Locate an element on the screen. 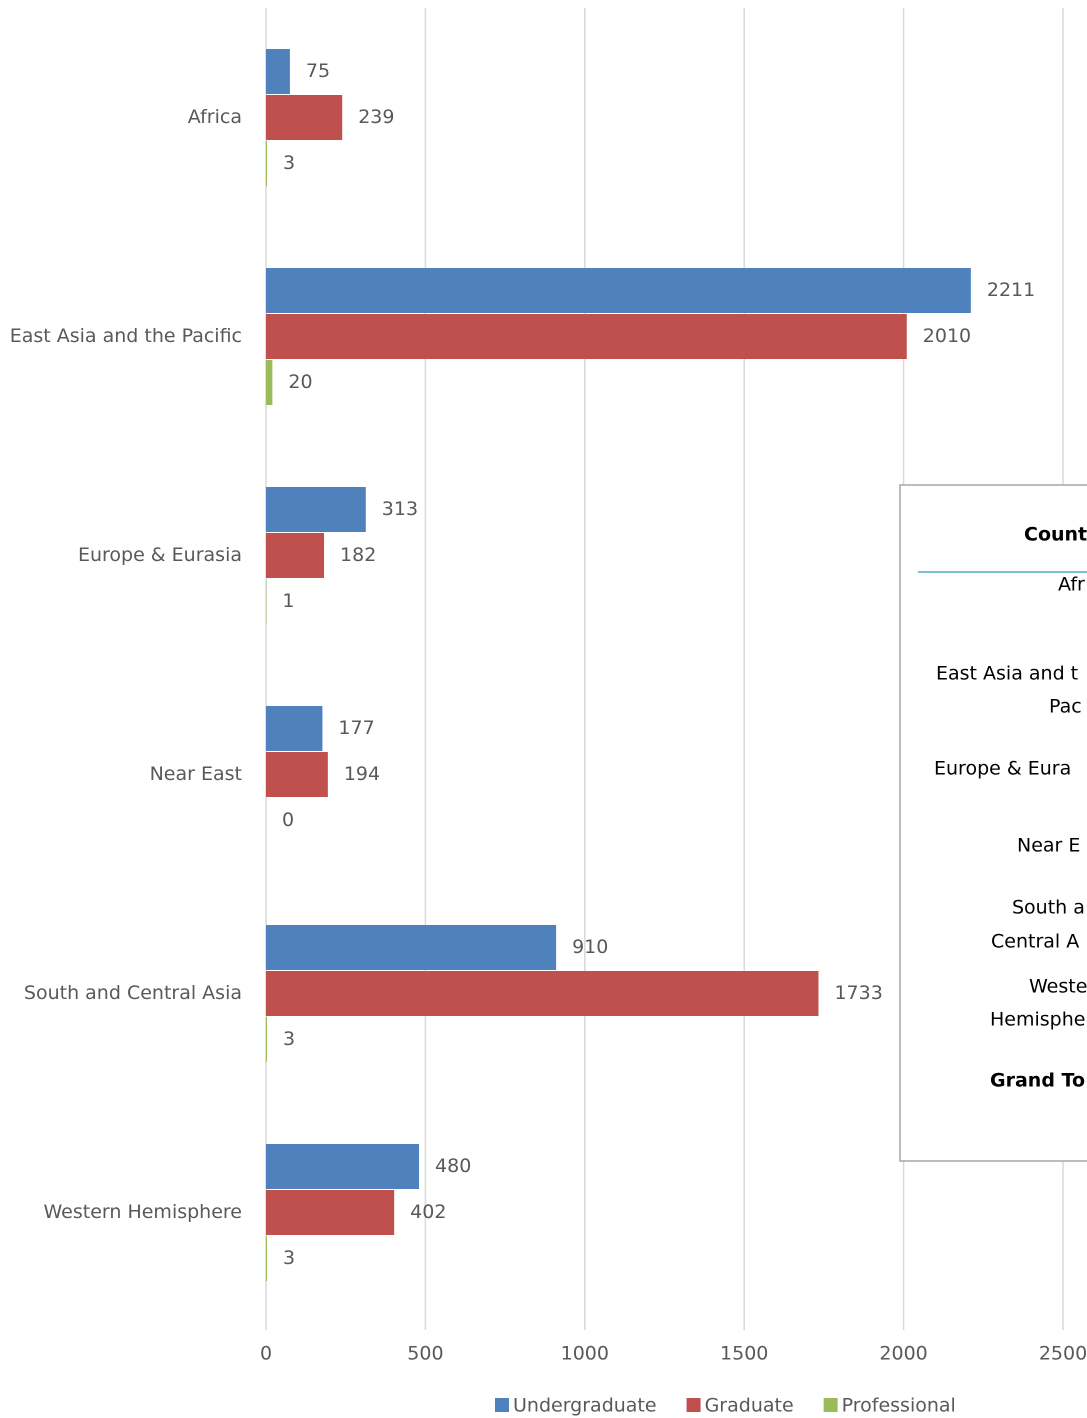  x-tick-label: 0 is located at coordinates (266, 1354).